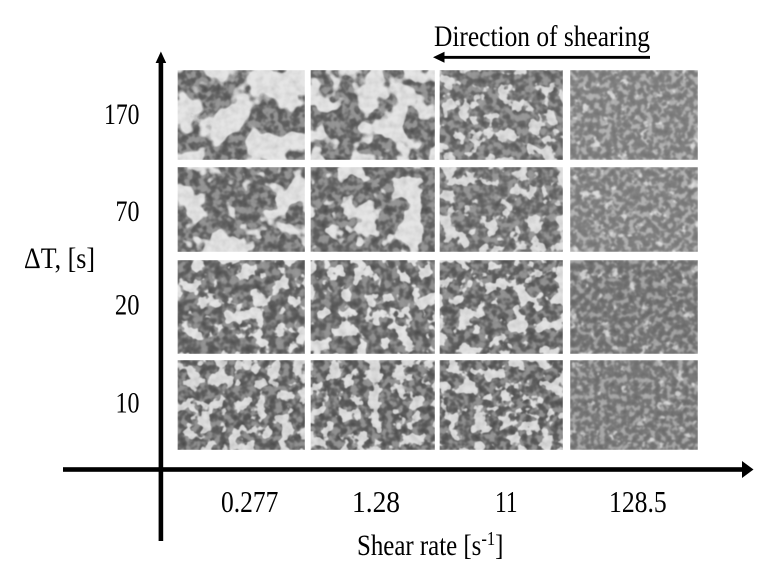  Describe the element at coordinates (127, 305) in the screenshot. I see `svg-text: 20` at that location.